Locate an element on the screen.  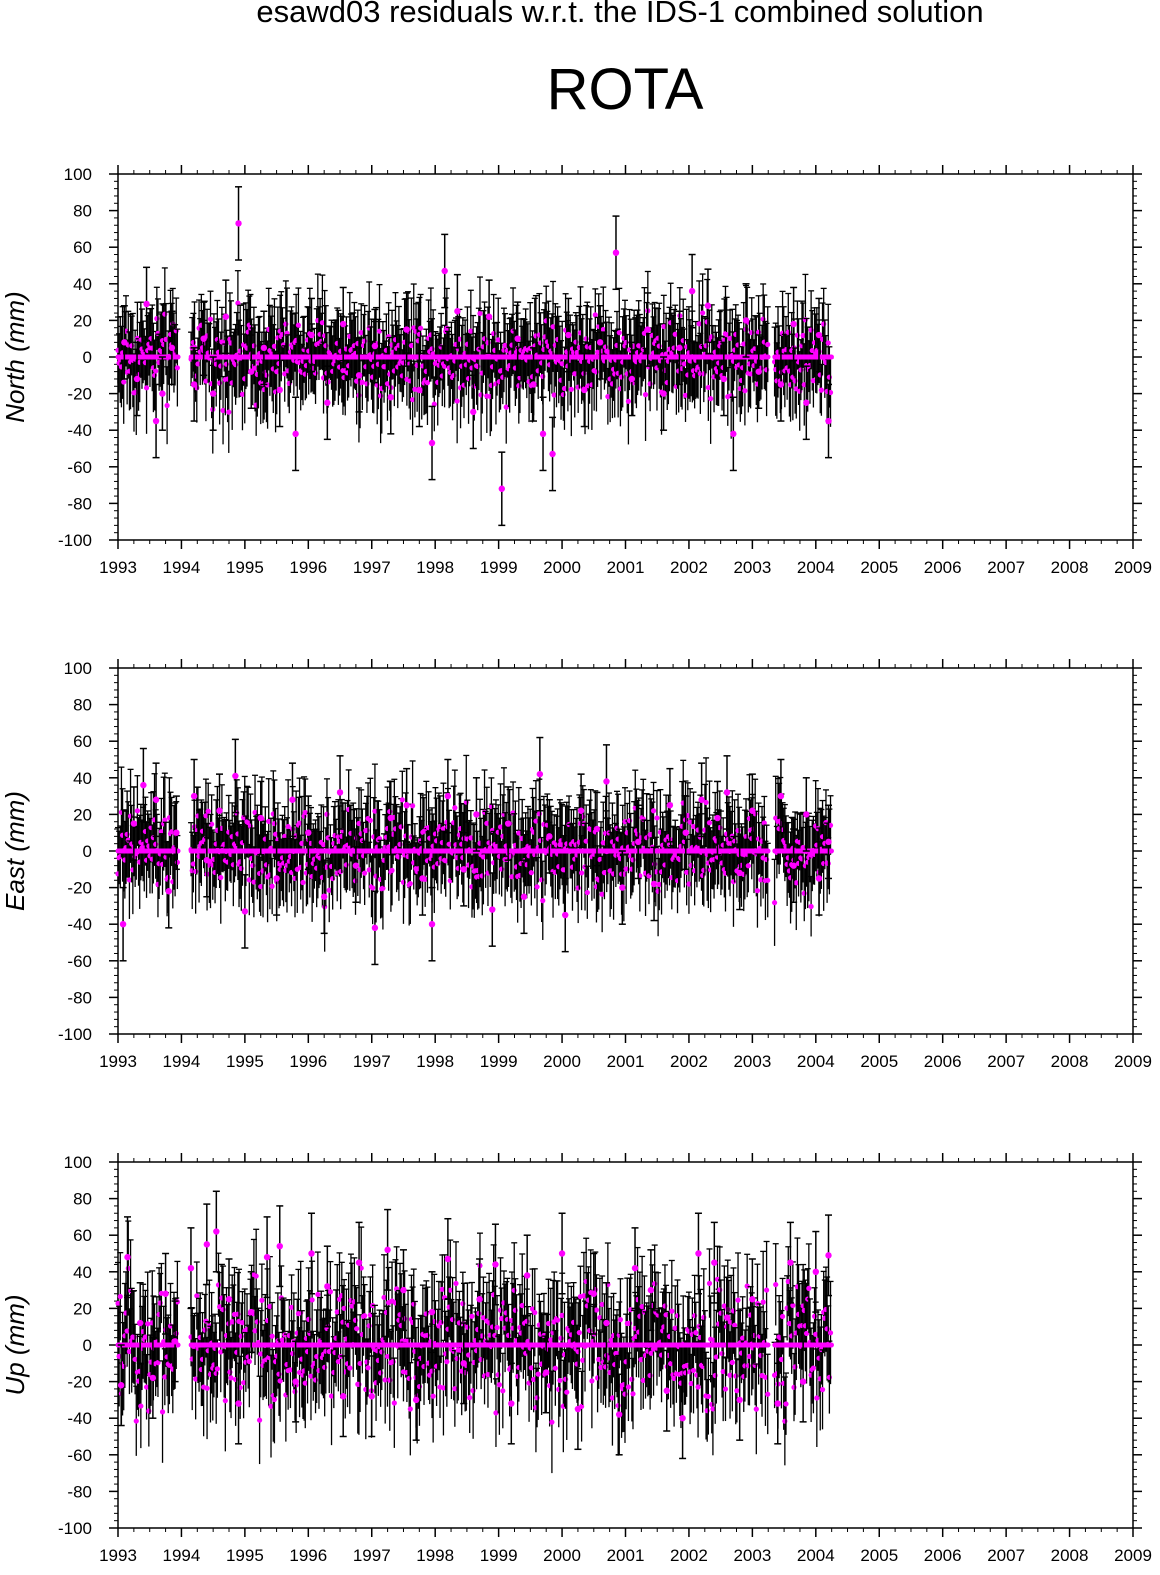
x-tick-label: 2000 is located at coordinates (562, 567).